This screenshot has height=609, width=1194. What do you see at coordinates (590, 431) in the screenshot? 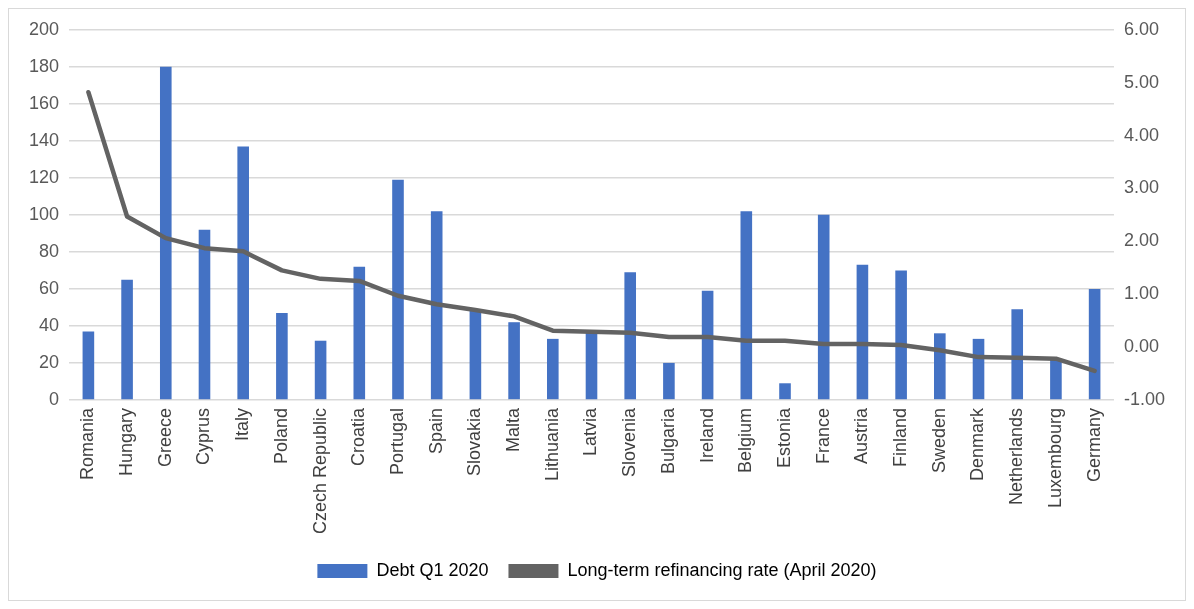
I see `x-tick-label: Latvia` at bounding box center [590, 431].